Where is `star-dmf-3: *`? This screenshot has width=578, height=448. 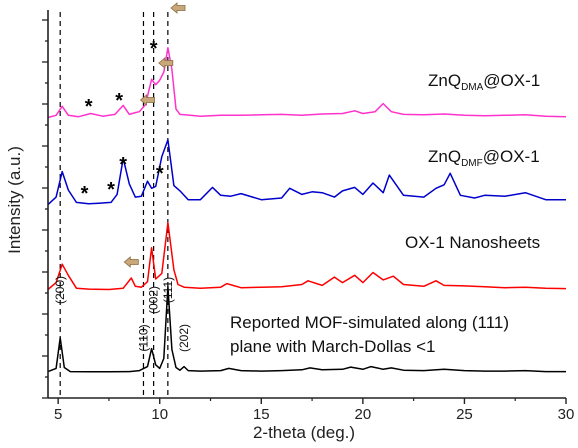 star-dmf-3: * is located at coordinates (160, 174).